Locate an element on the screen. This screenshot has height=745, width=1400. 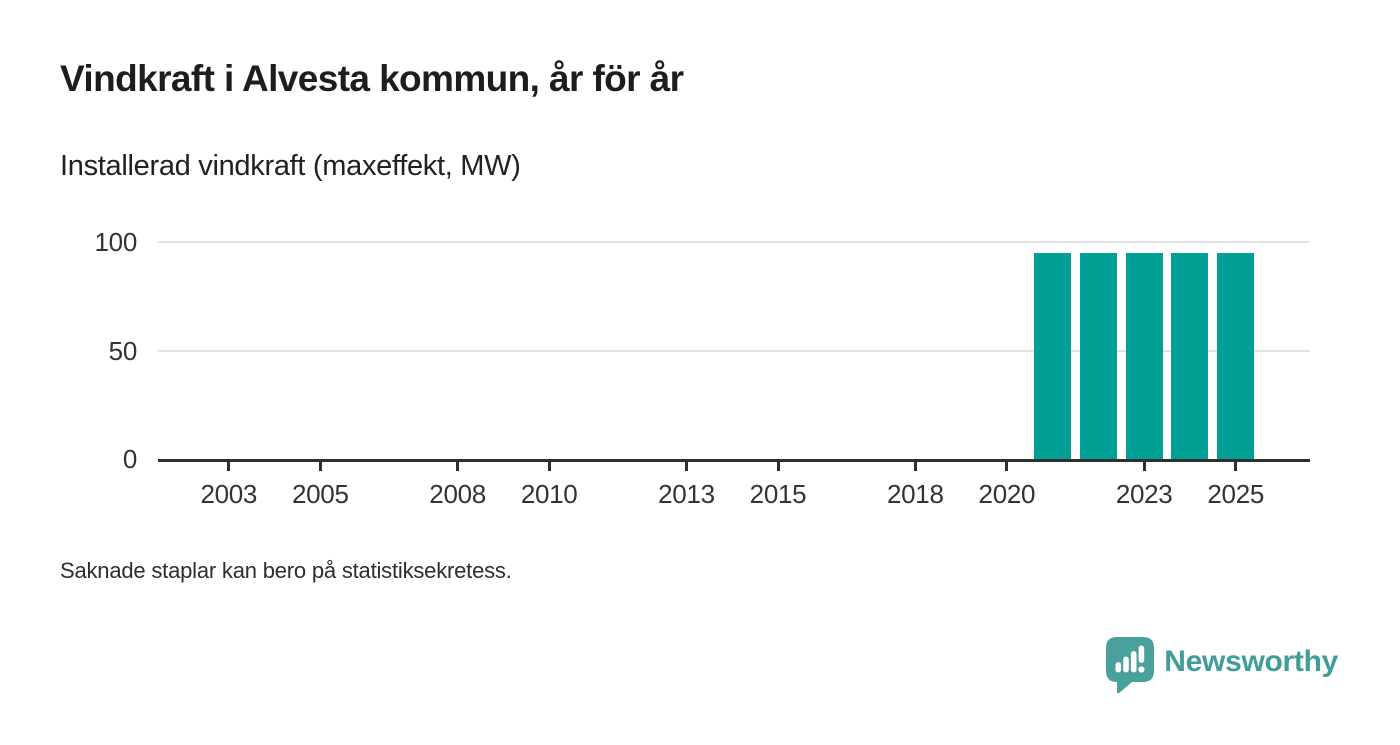
bar-2023 is located at coordinates (1144, 355).